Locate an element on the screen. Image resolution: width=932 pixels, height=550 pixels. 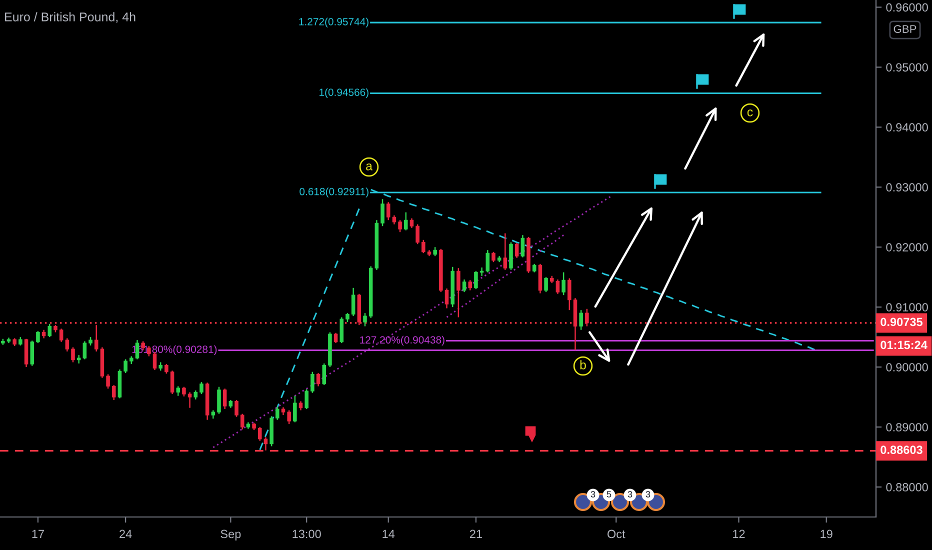
series-label: 1(0.94566) is located at coordinates (344, 93).